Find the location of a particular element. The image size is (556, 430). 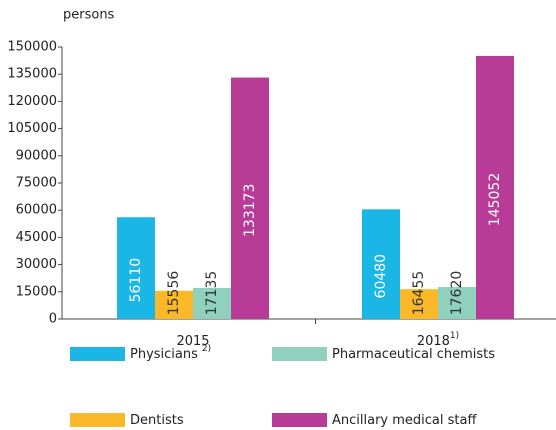

category-footnote: 1) is located at coordinates (454, 336).